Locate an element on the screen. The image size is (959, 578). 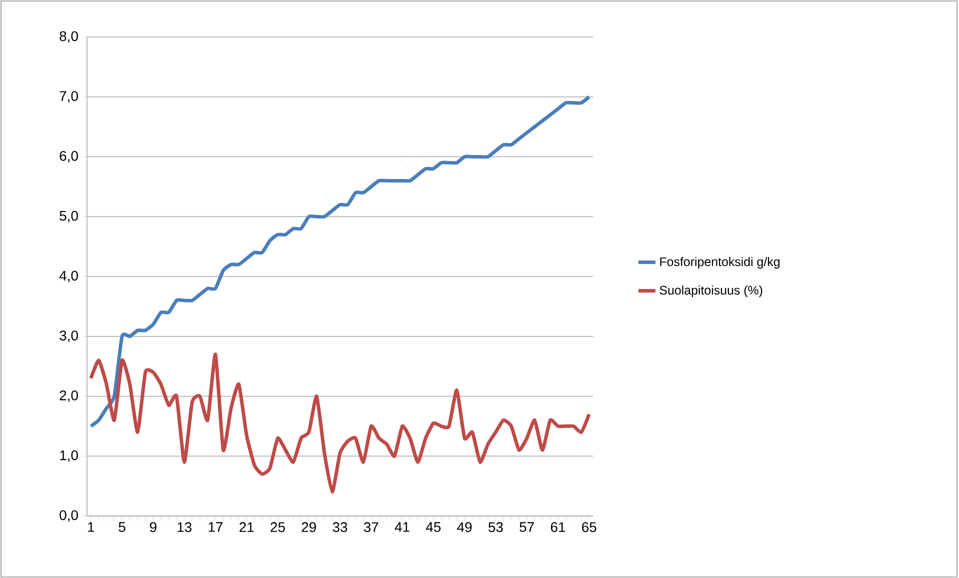
x-tick-label: 45 is located at coordinates (433, 527).